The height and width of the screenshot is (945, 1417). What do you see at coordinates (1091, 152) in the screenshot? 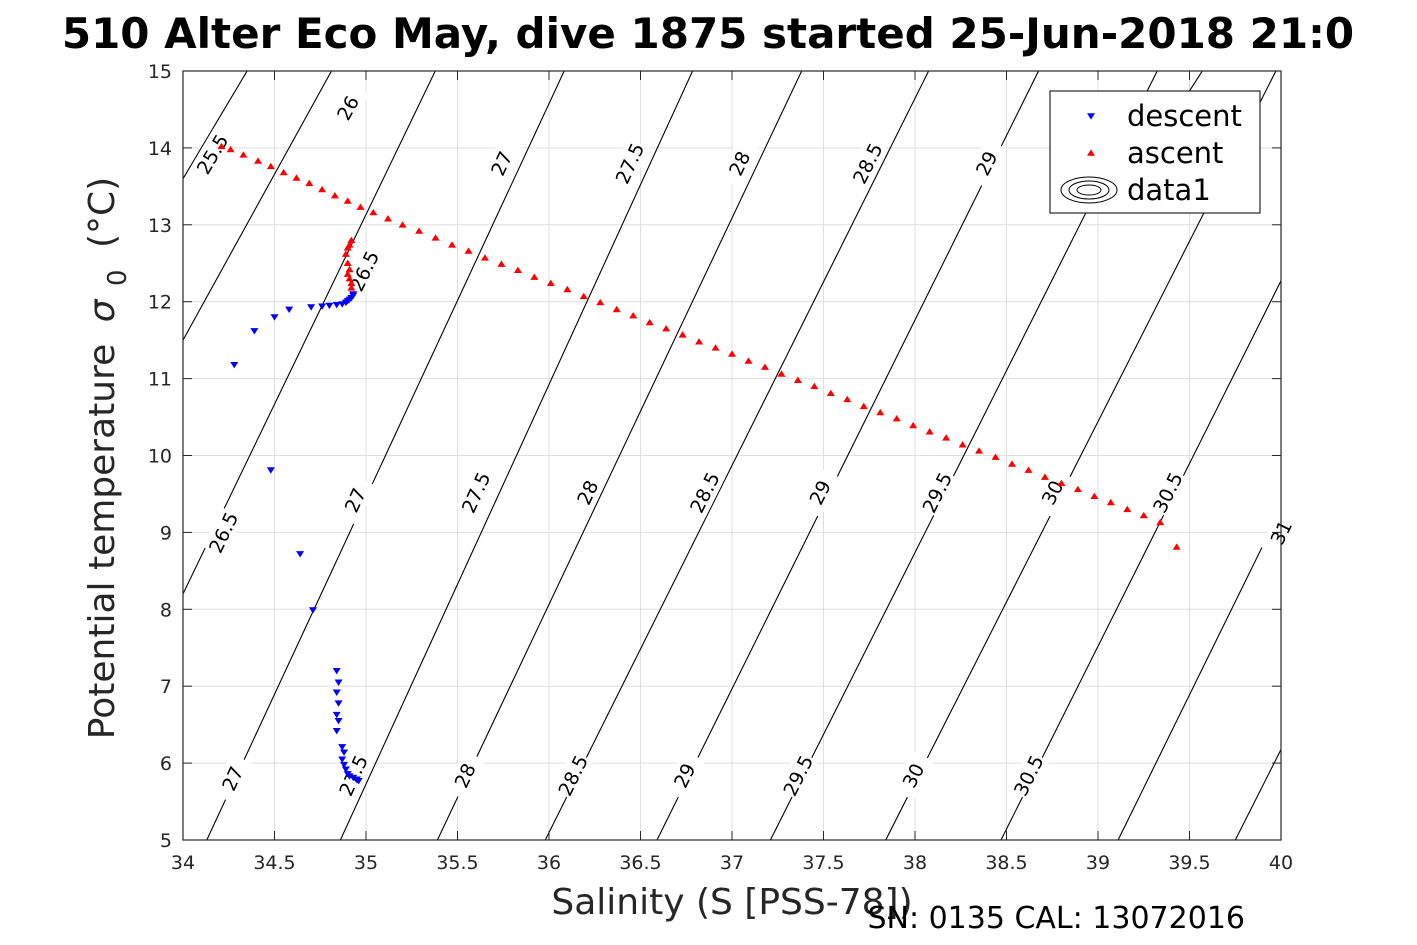
I see `legend-ascent-marker` at bounding box center [1091, 152].